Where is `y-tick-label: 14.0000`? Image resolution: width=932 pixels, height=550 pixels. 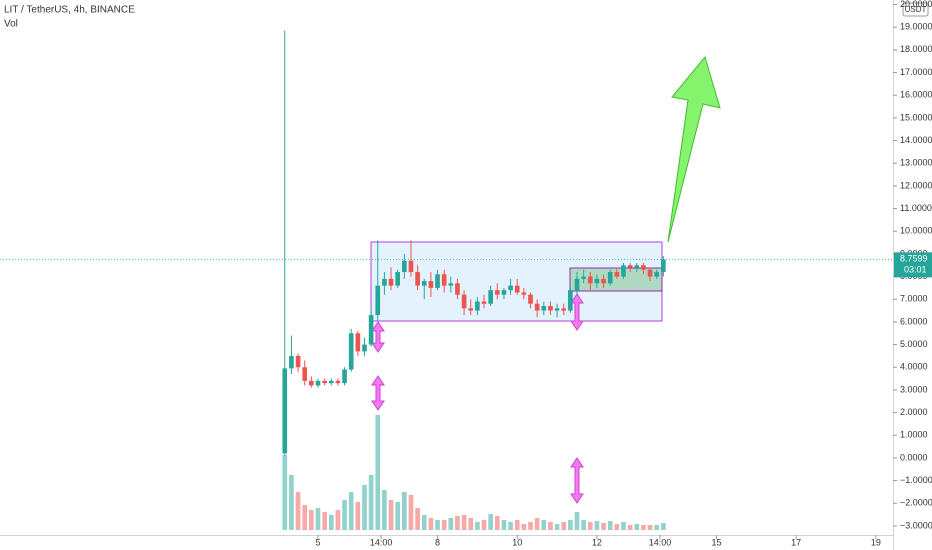 y-tick-label: 14.0000 is located at coordinates (916, 140).